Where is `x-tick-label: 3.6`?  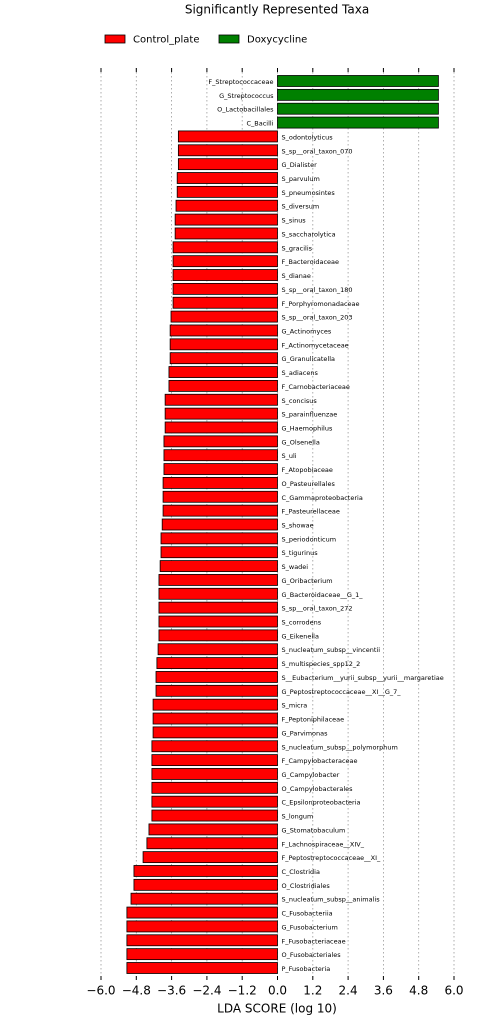
x-tick-label: 3.6 is located at coordinates (383, 991).